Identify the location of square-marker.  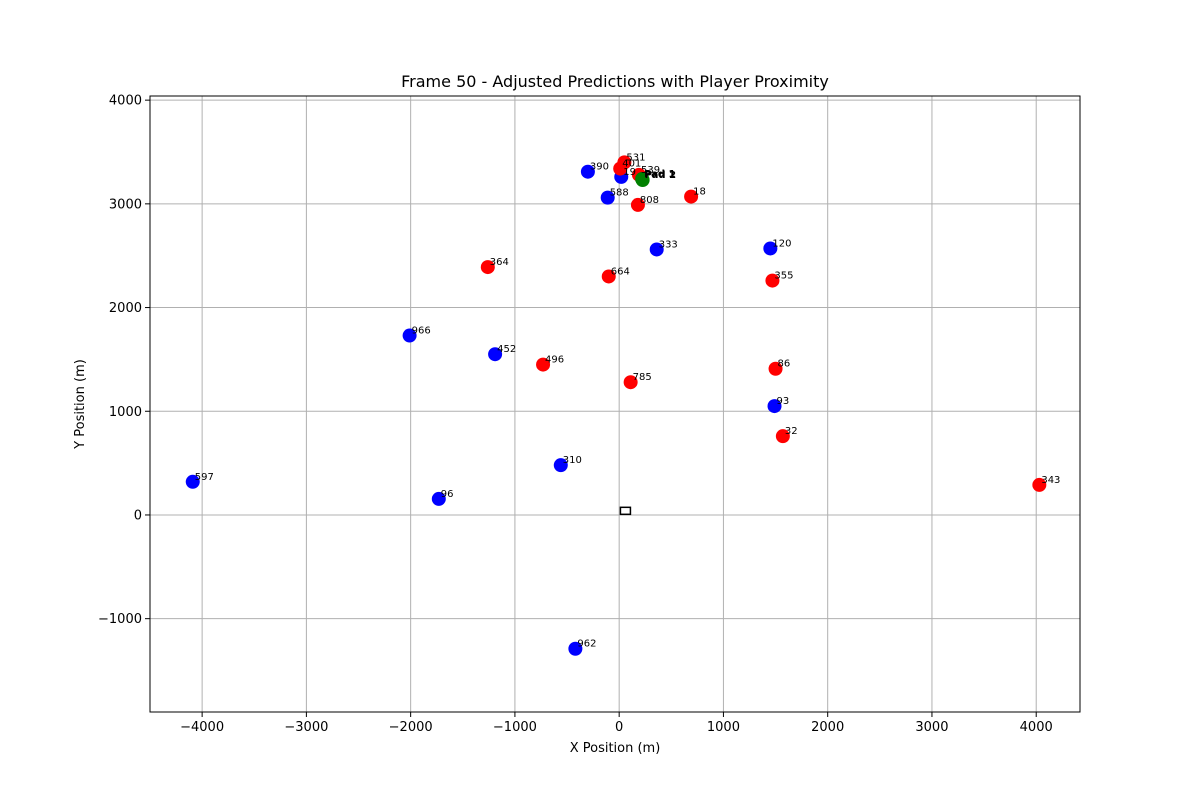
(625, 511).